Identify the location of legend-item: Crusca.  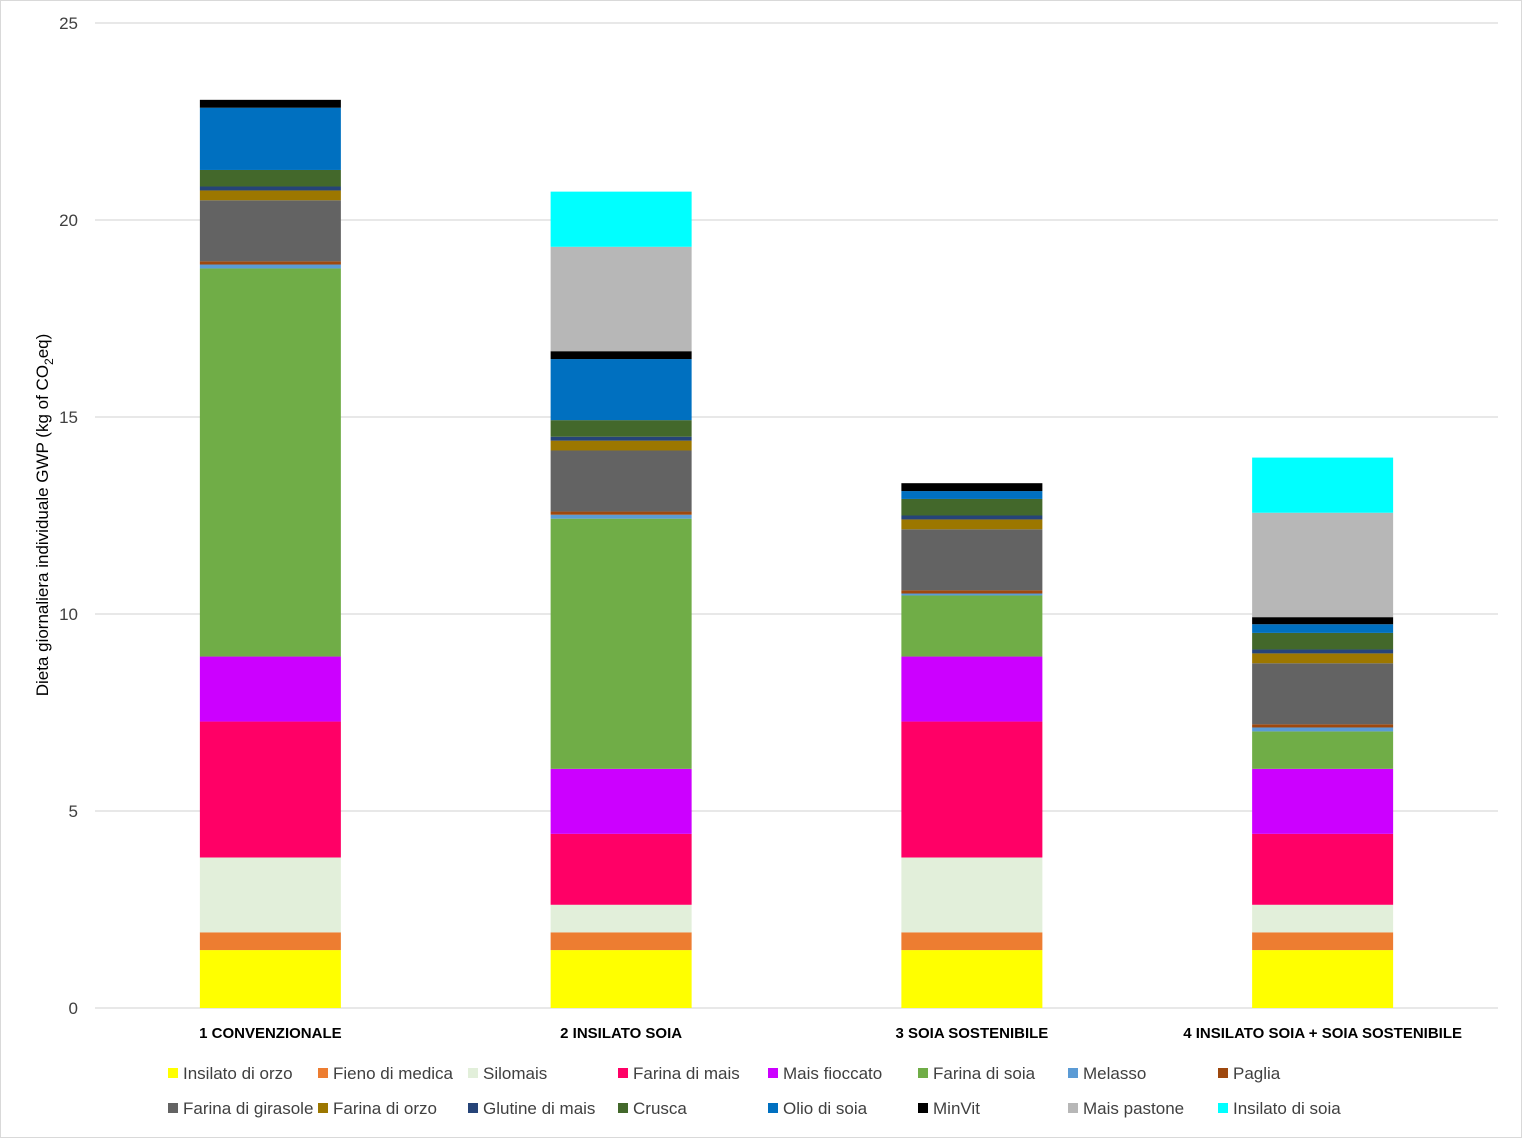
(652, 1108).